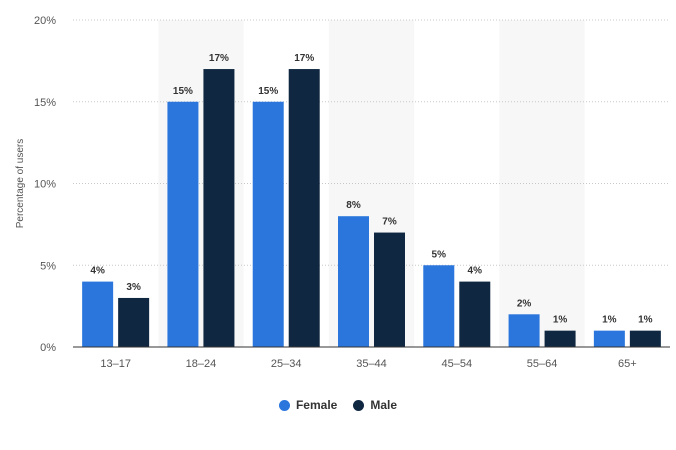 The height and width of the screenshot is (450, 676). What do you see at coordinates (627, 364) in the screenshot?
I see `x-tick-label: 65+` at bounding box center [627, 364].